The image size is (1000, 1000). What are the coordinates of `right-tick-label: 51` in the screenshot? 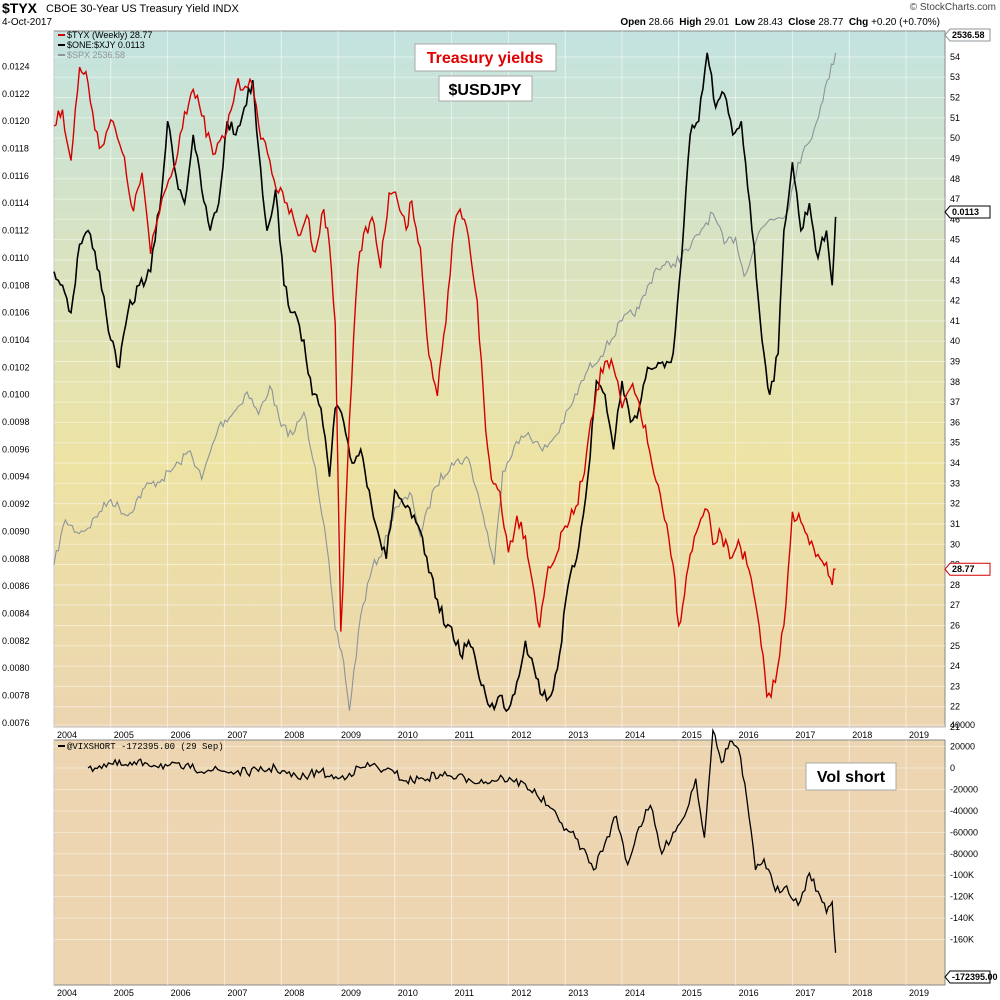 It's located at (955, 118).